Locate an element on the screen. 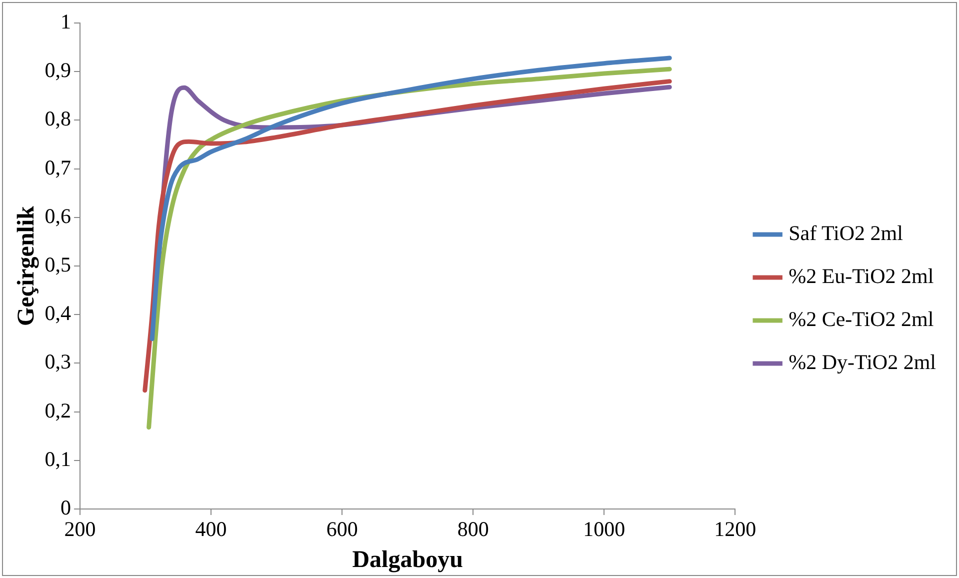 Image resolution: width=959 pixels, height=578 pixels. x-tick-label: 1200 is located at coordinates (735, 529).